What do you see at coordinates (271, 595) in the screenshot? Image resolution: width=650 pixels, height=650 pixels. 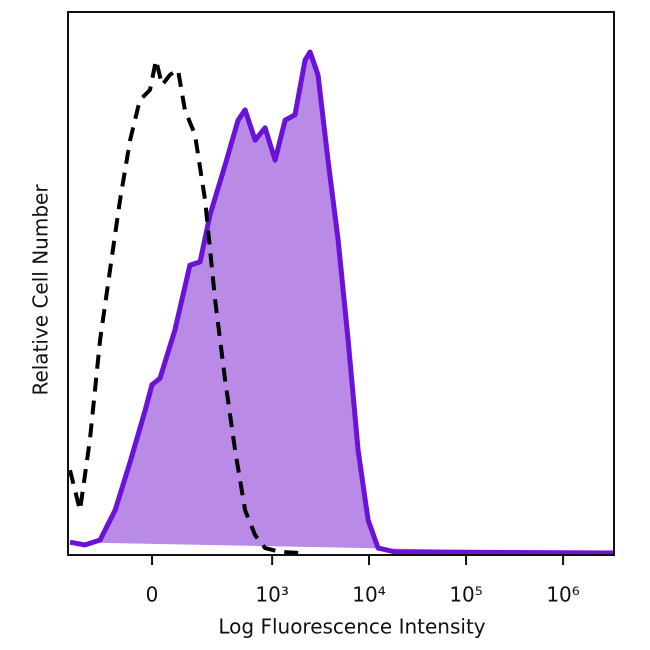 I see `x-tick-label: 10³` at bounding box center [271, 595].